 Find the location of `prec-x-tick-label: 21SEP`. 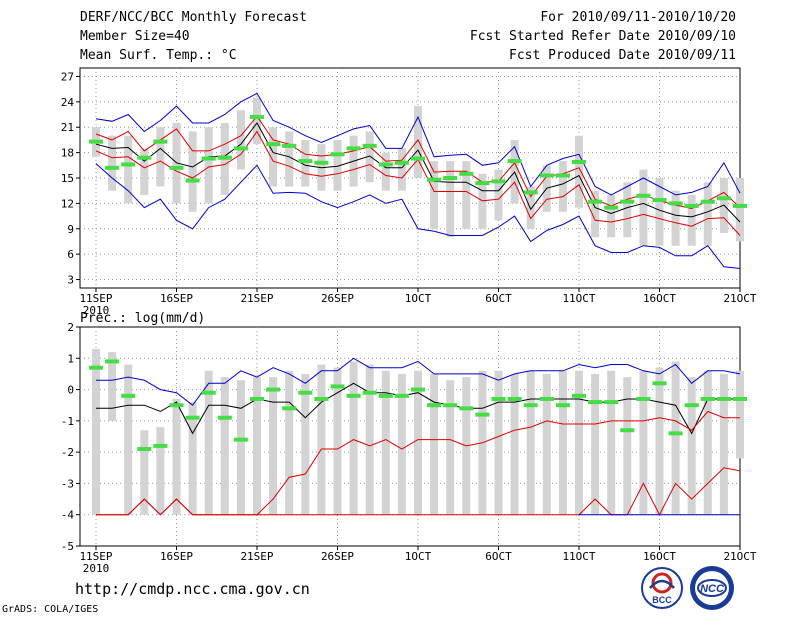

prec-x-tick-label: 21SEP is located at coordinates (256, 556).